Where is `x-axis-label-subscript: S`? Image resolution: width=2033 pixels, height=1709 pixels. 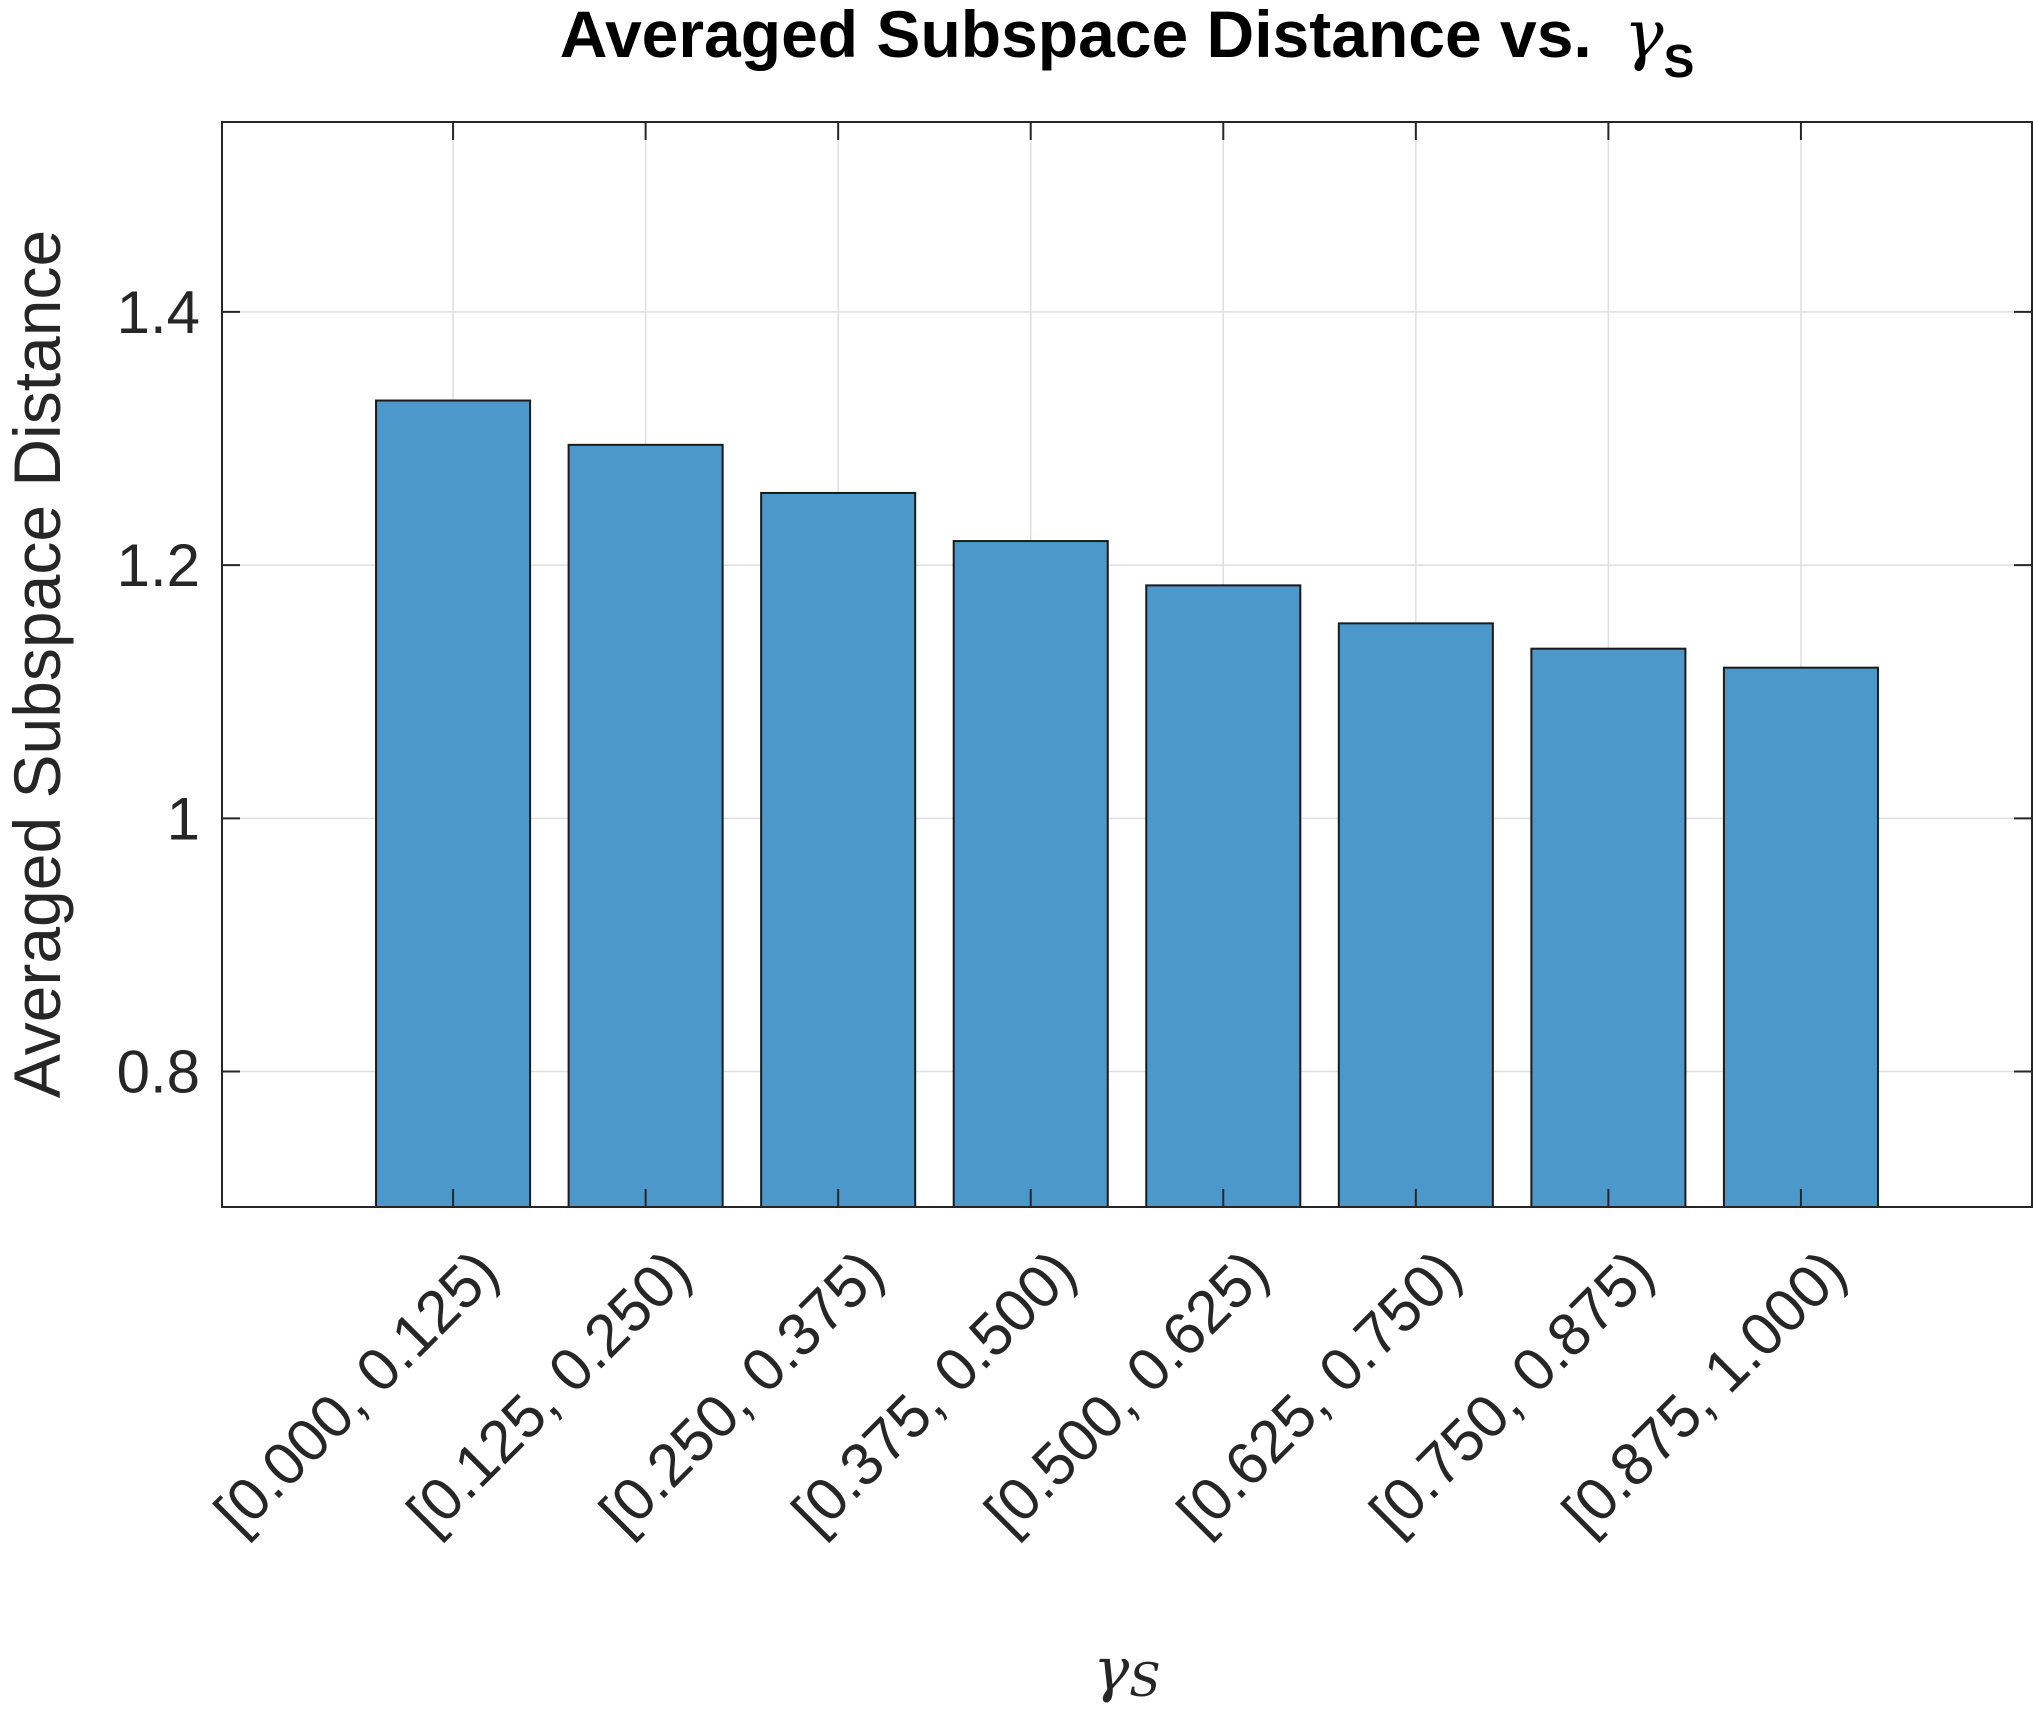 x-axis-label-subscript: S is located at coordinates (1145, 1680).